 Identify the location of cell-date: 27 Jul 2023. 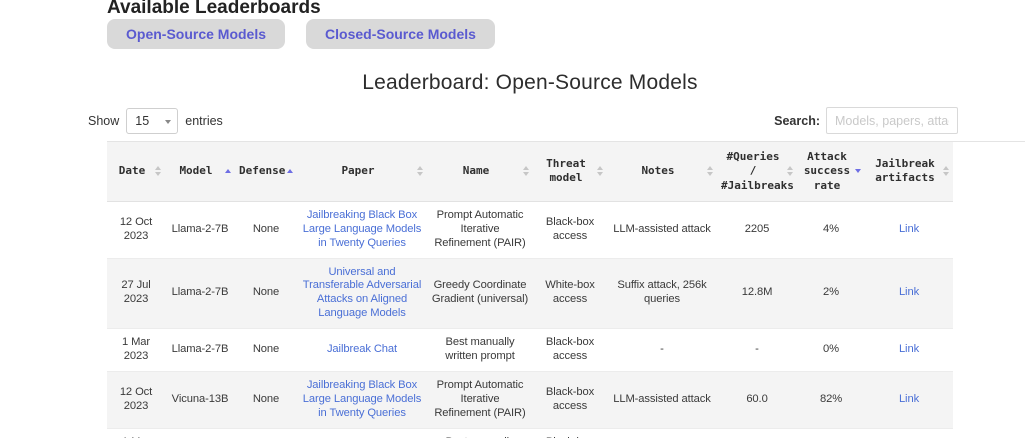
(136, 294).